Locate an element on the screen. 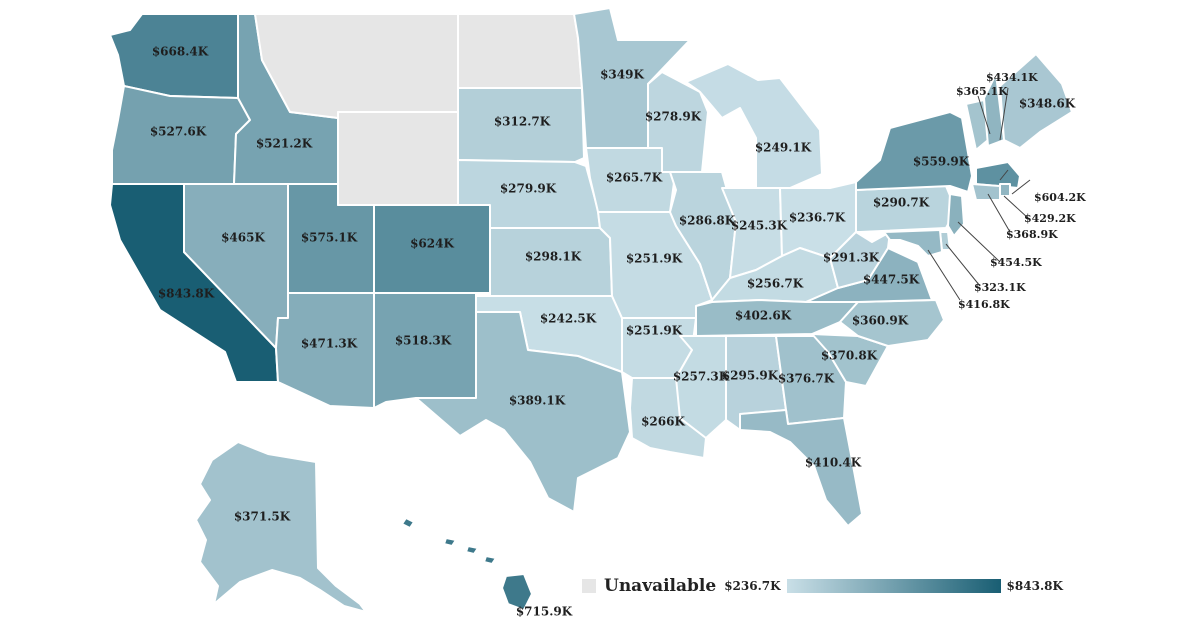 The height and width of the screenshot is (628, 1200). label-TX: $389.1K is located at coordinates (537, 401).